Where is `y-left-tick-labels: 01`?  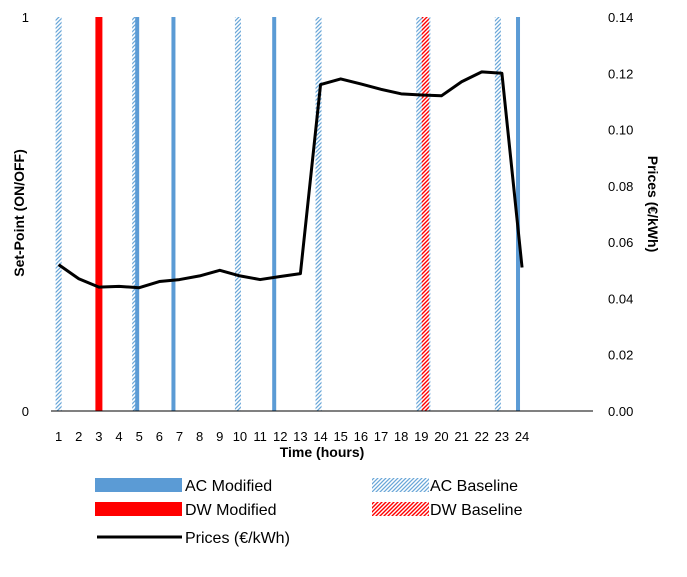
y-left-tick-labels: 01 is located at coordinates (25, 214).